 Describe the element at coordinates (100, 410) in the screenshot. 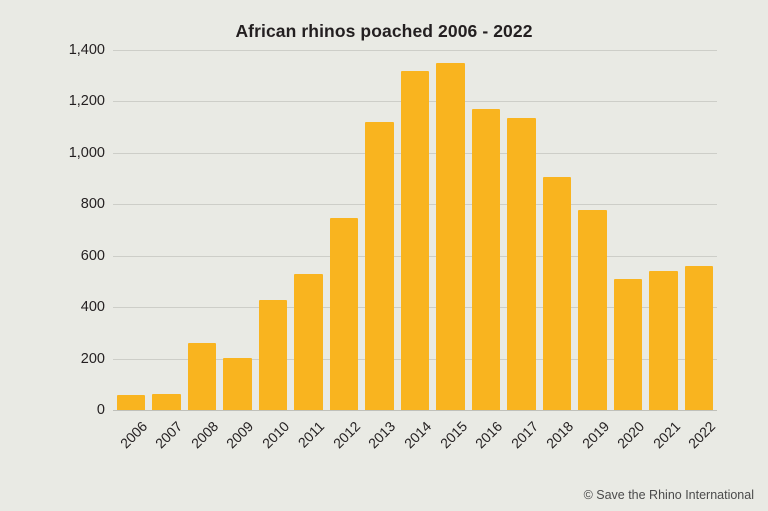

I see `y-axis-tick-label: 0` at that location.